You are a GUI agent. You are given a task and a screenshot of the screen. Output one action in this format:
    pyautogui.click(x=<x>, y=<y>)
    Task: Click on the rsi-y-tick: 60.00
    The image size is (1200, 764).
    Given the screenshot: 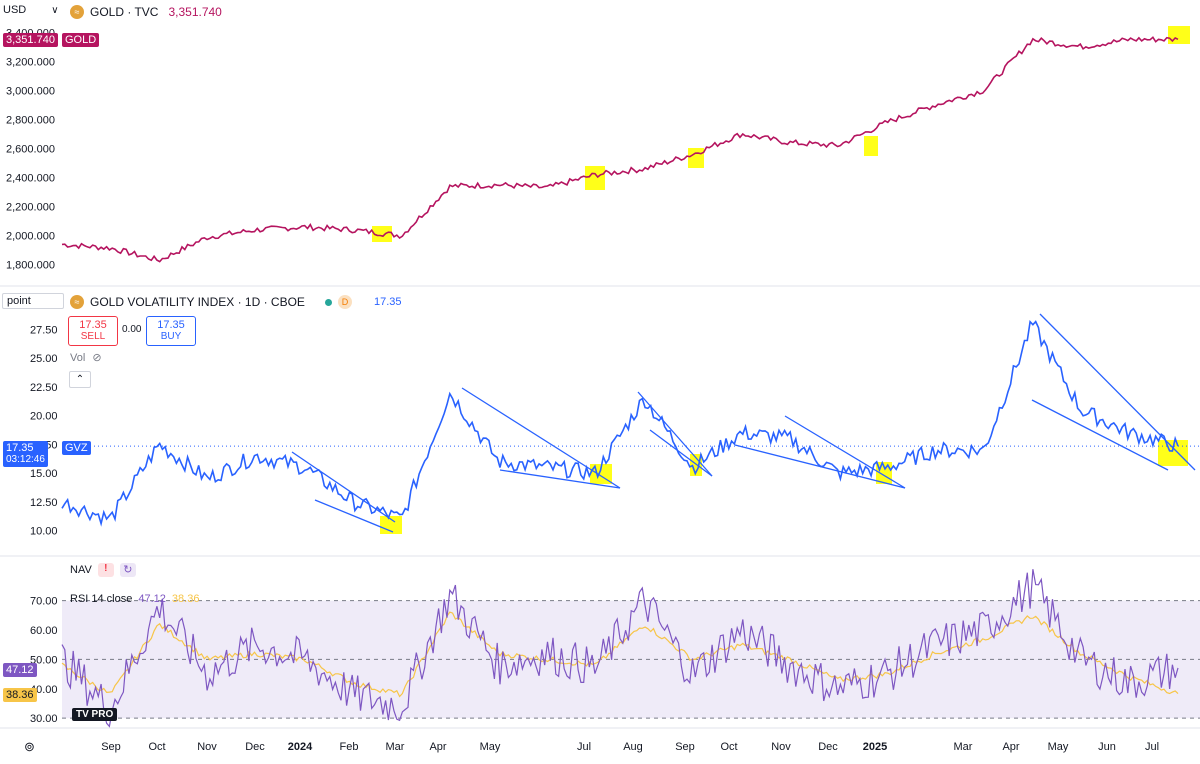 What is the action you would take?
    pyautogui.click(x=44, y=631)
    